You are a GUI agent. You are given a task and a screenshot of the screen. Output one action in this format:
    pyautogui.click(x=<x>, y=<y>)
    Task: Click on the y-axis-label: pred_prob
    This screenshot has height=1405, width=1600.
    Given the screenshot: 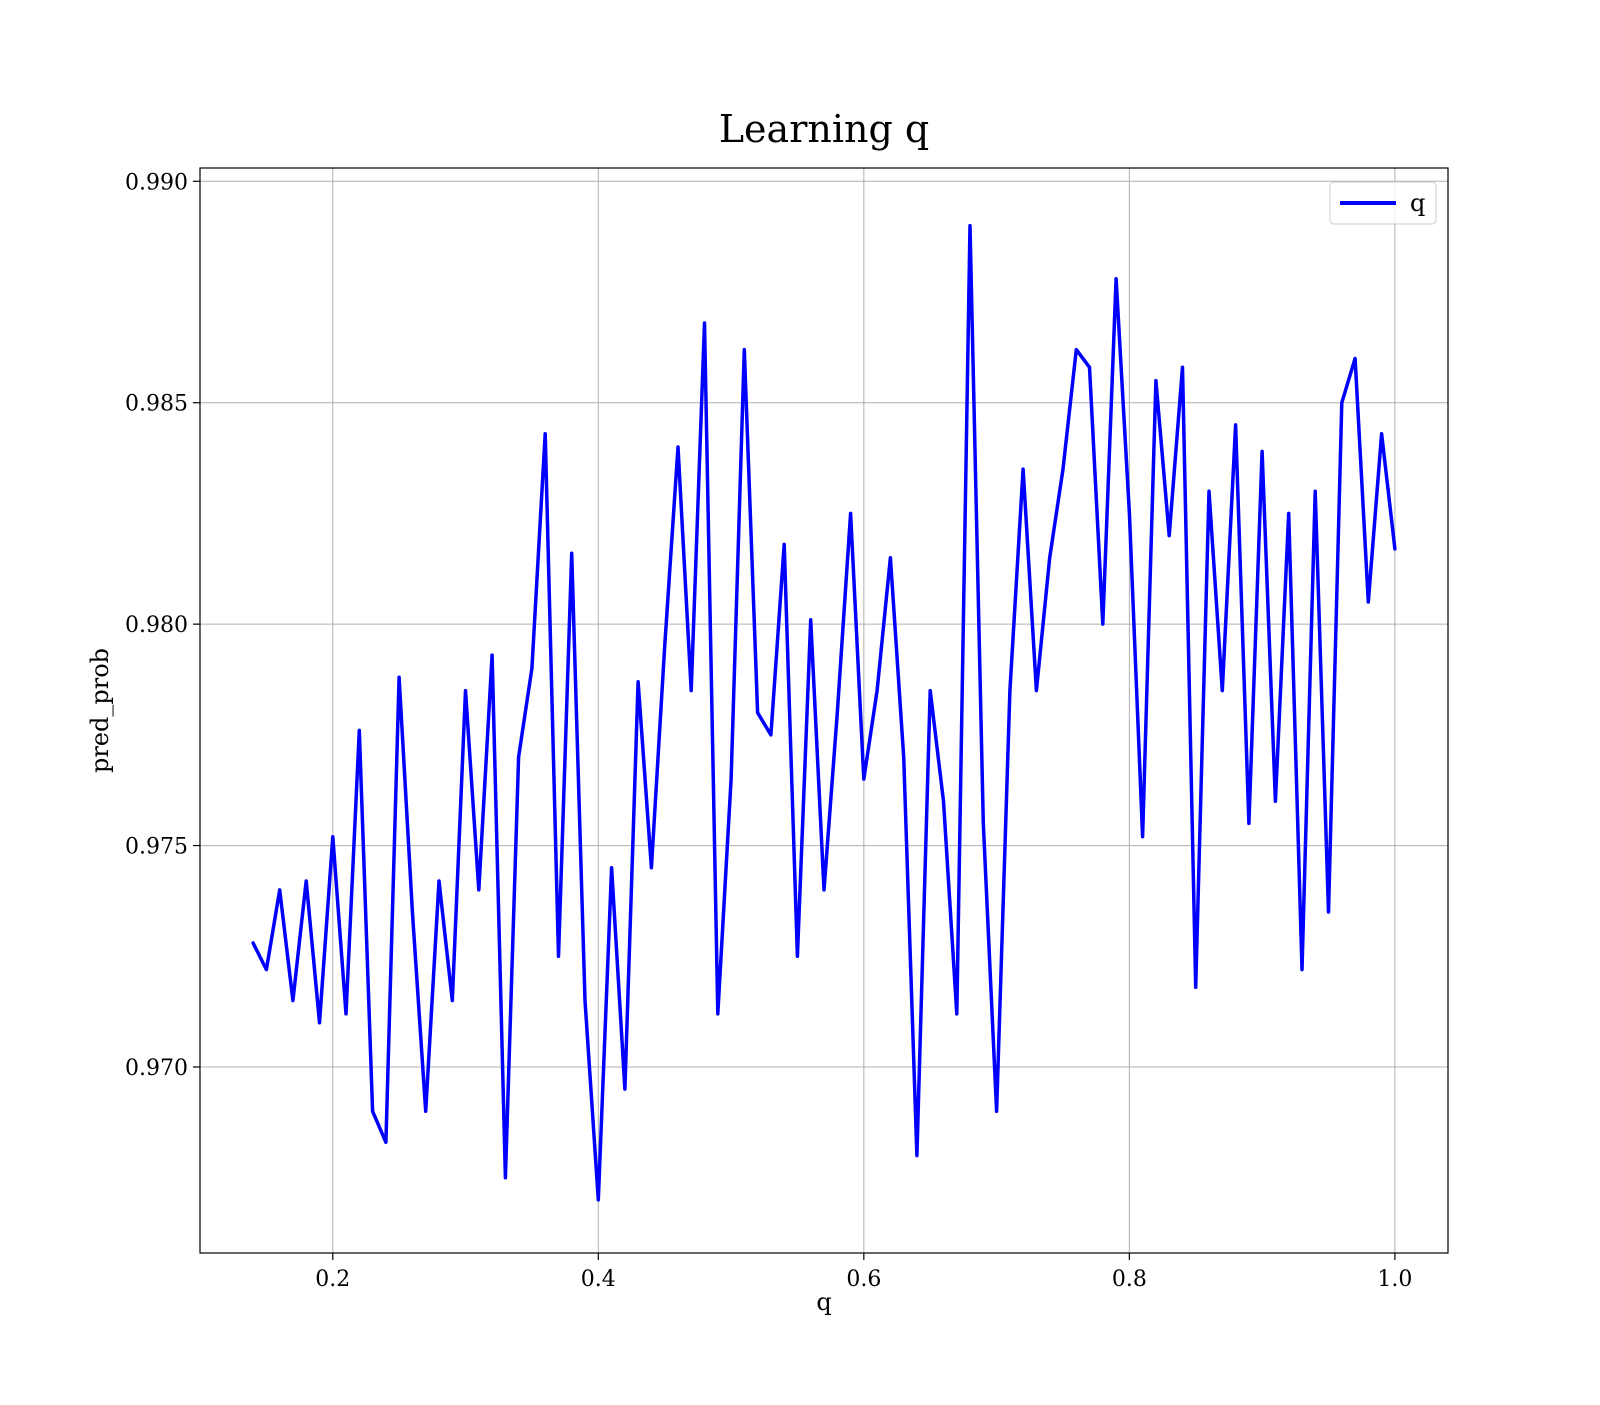 What is the action you would take?
    pyautogui.click(x=100, y=710)
    